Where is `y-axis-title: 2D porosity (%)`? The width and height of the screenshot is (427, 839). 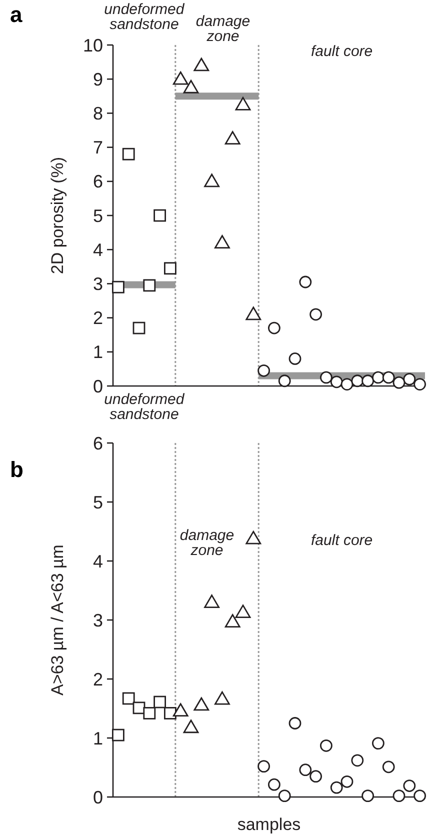
y-axis-title: 2D porosity (%) is located at coordinates (57, 215).